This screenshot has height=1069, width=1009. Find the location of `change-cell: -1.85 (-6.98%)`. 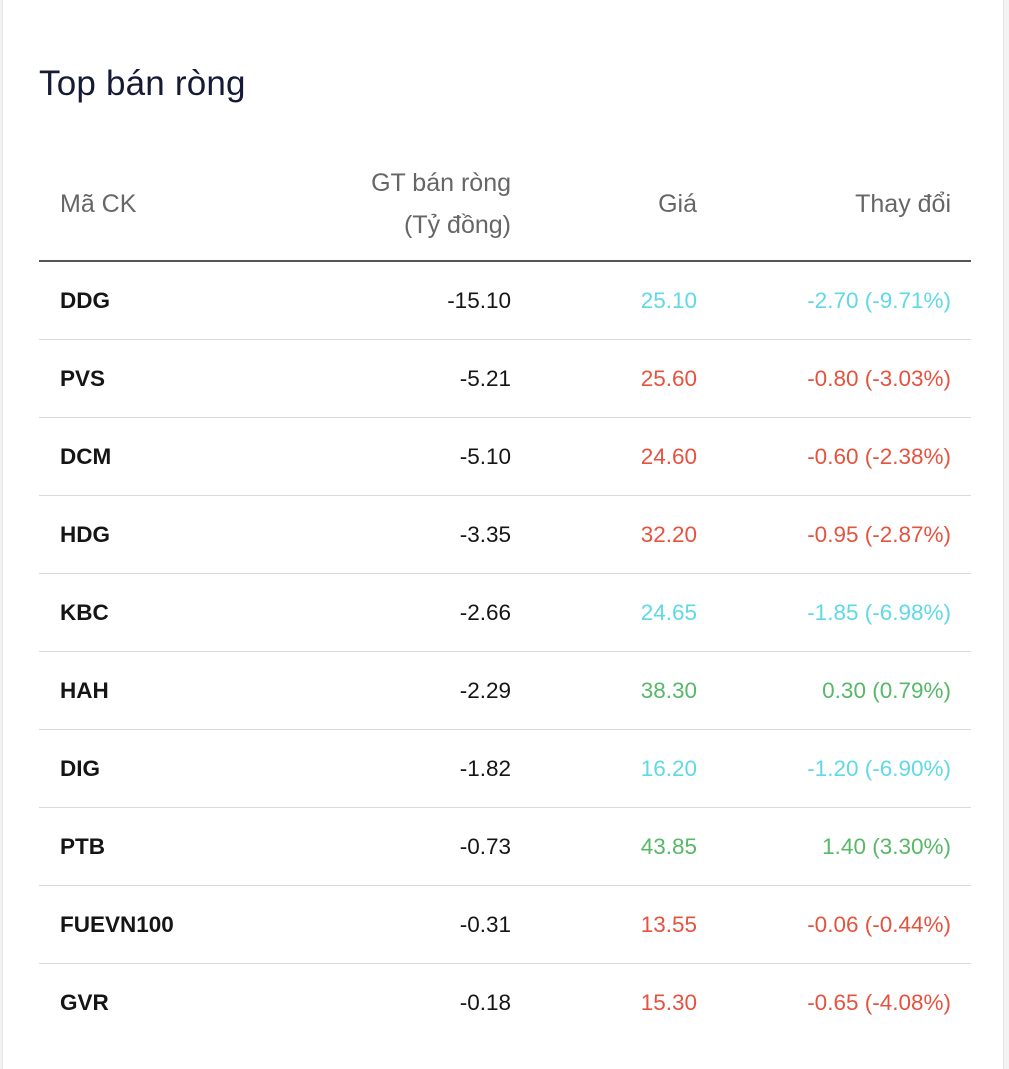

change-cell: -1.85 (-6.98%) is located at coordinates (844, 612).